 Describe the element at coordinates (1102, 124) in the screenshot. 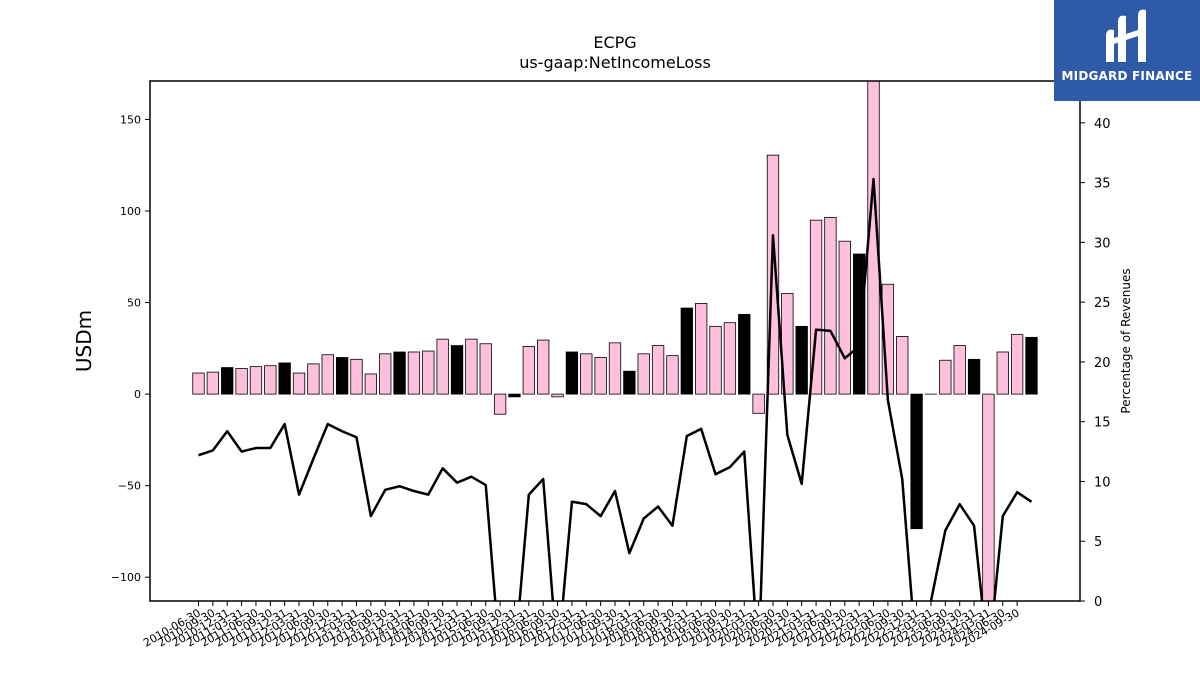

I see `right-tick-label-8: 40` at that location.